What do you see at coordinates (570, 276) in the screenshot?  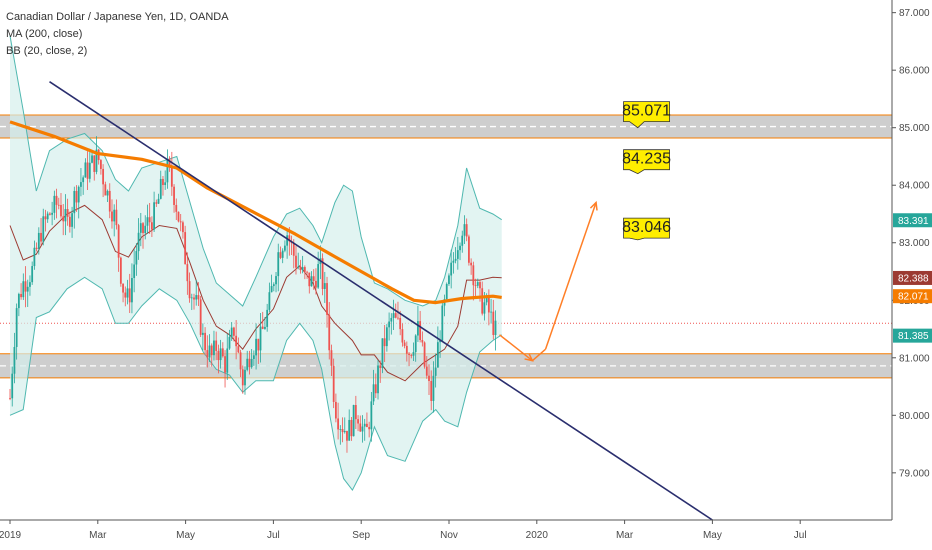 I see `projection-up-arrow` at bounding box center [570, 276].